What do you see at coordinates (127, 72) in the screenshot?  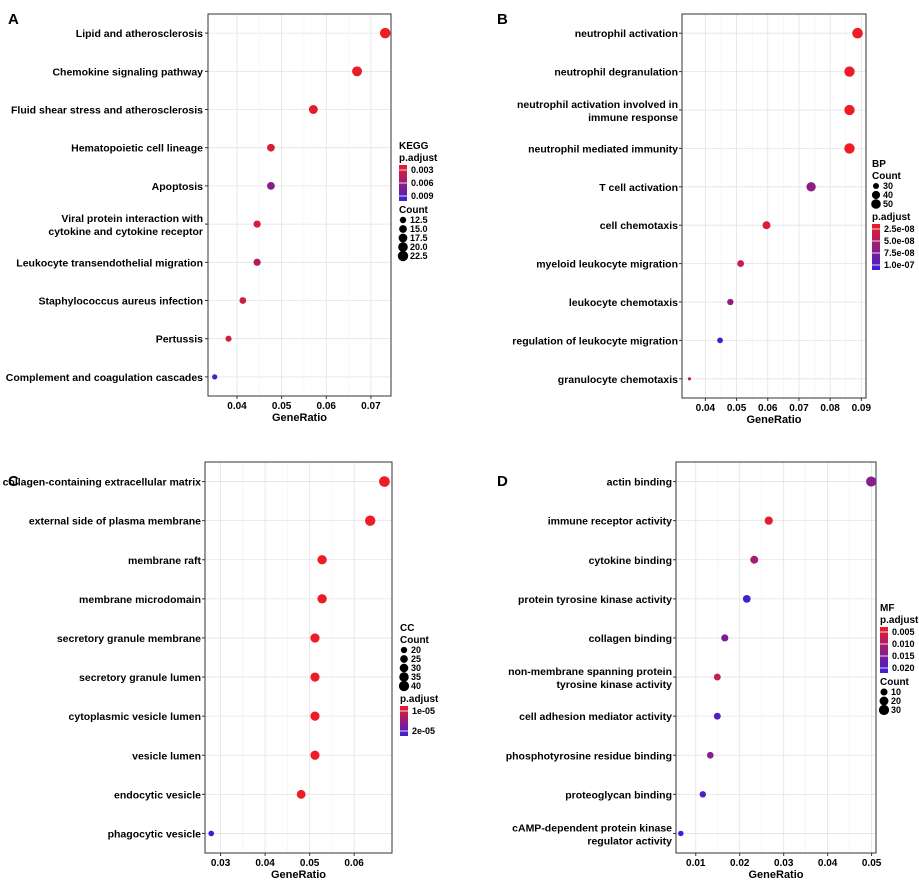 I see `category-label: Chemokine signaling pathway` at bounding box center [127, 72].